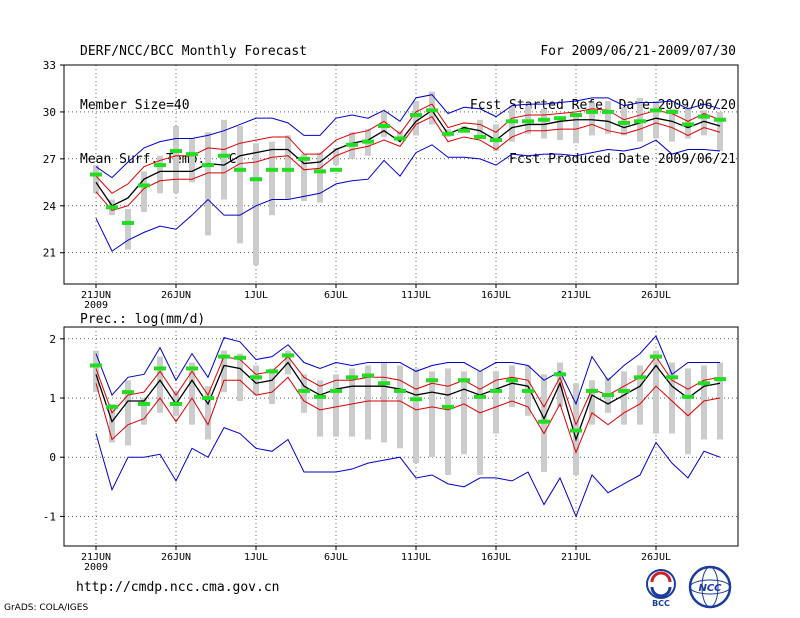 This screenshot has height=618, width=800. What do you see at coordinates (408, 148) in the screenshot?
I see `upper-spread-line` at bounding box center [408, 148].